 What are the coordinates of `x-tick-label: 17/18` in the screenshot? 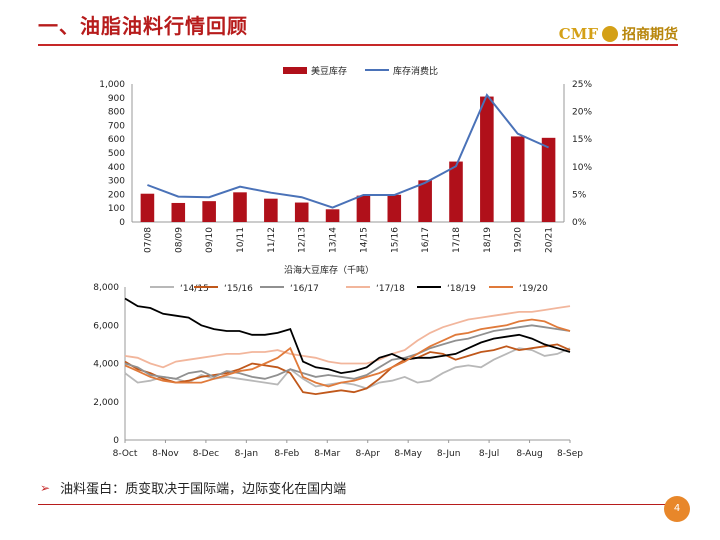 It's located at (457, 240).